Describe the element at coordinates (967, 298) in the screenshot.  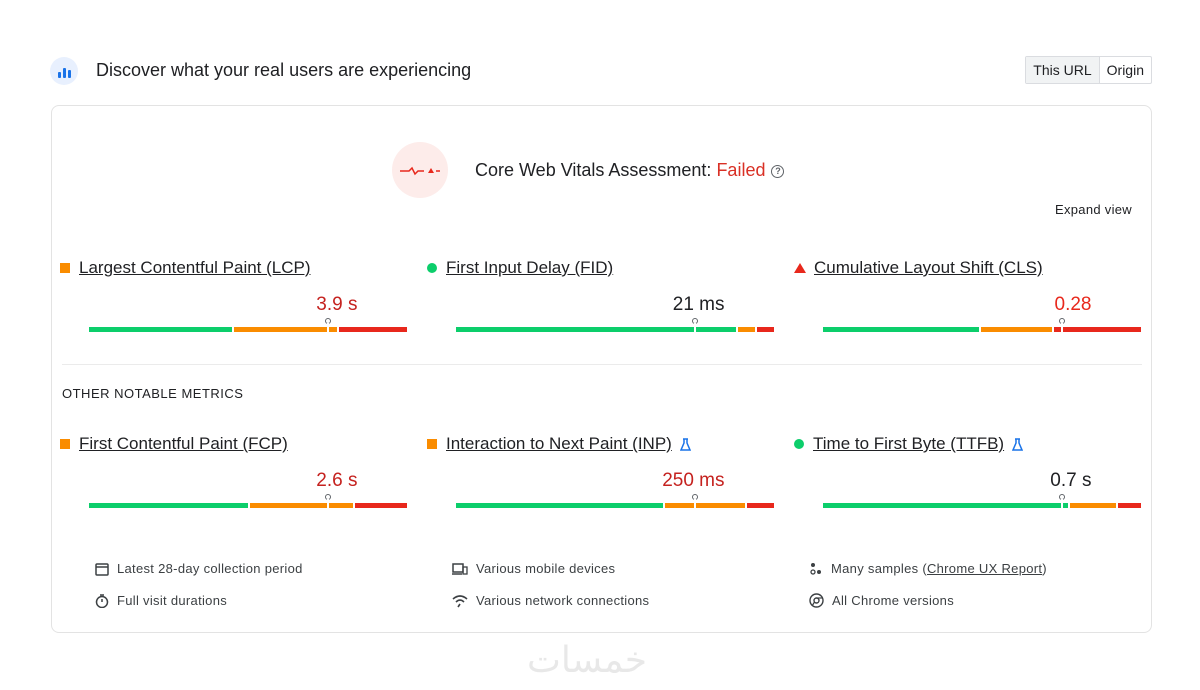
I see `metric-cls: Cumulative Layout Shift (CLS) 0.28` at that location.